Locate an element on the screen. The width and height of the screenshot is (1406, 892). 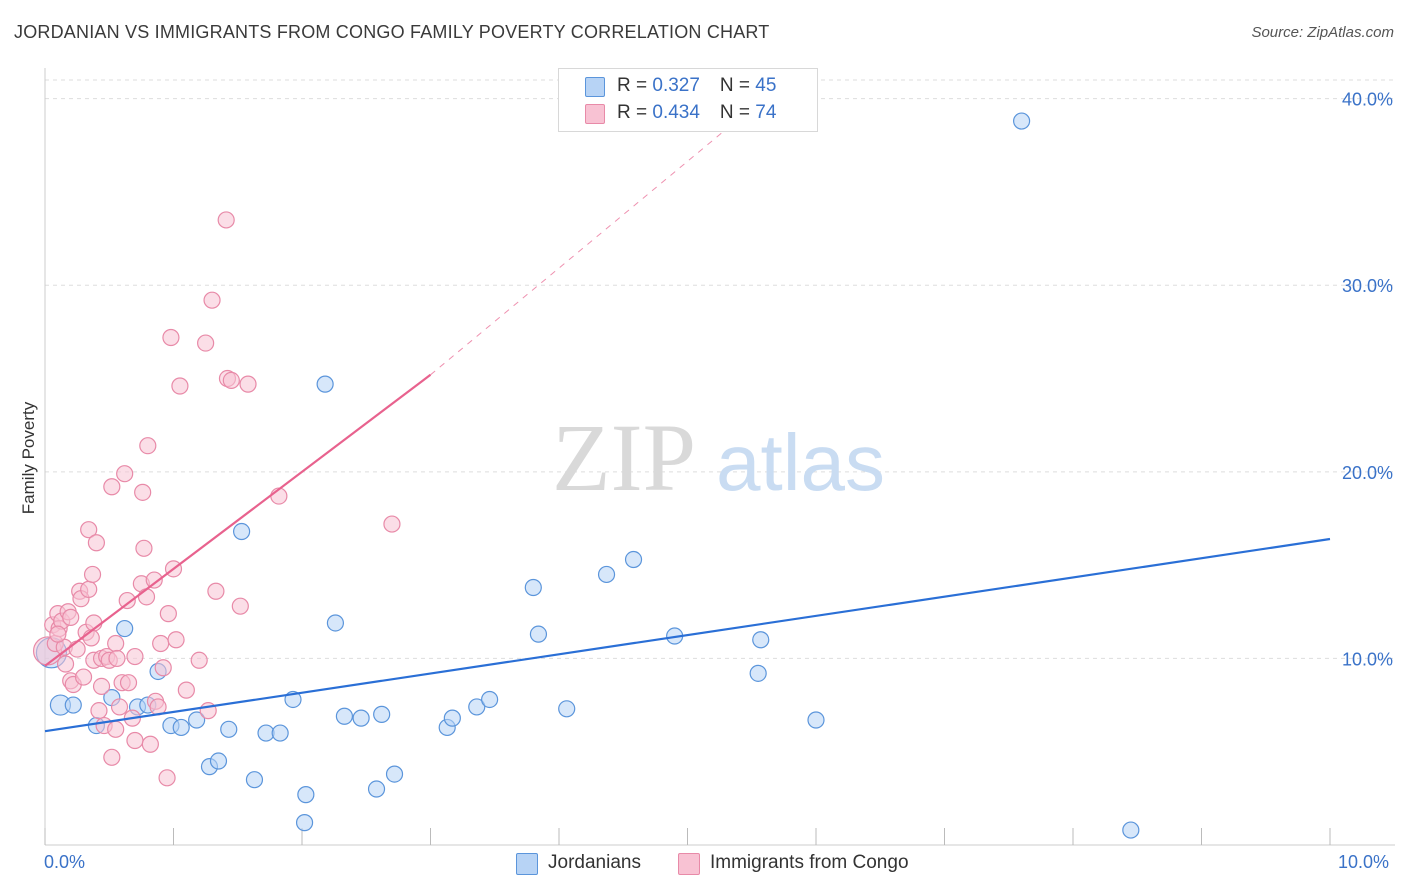
legend-stats: R = 0.327 N = 45 is located at coordinates (696, 86).